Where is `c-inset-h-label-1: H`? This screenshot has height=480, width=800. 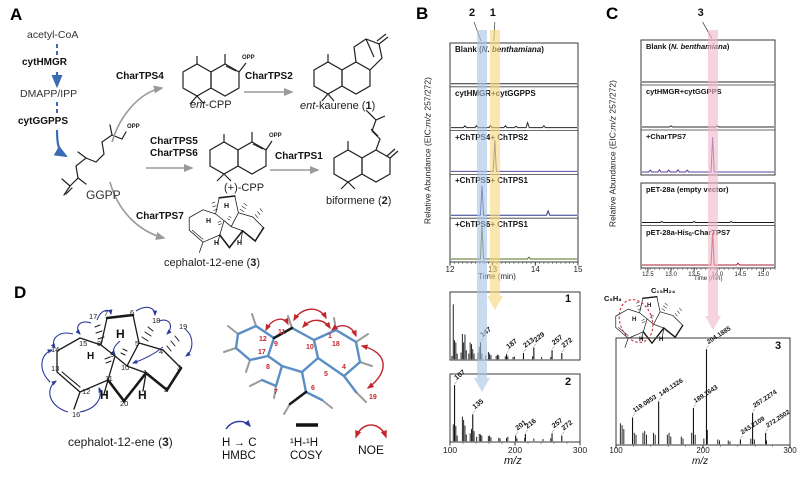
c-inset-h-label-1: H is located at coordinates (634, 320).